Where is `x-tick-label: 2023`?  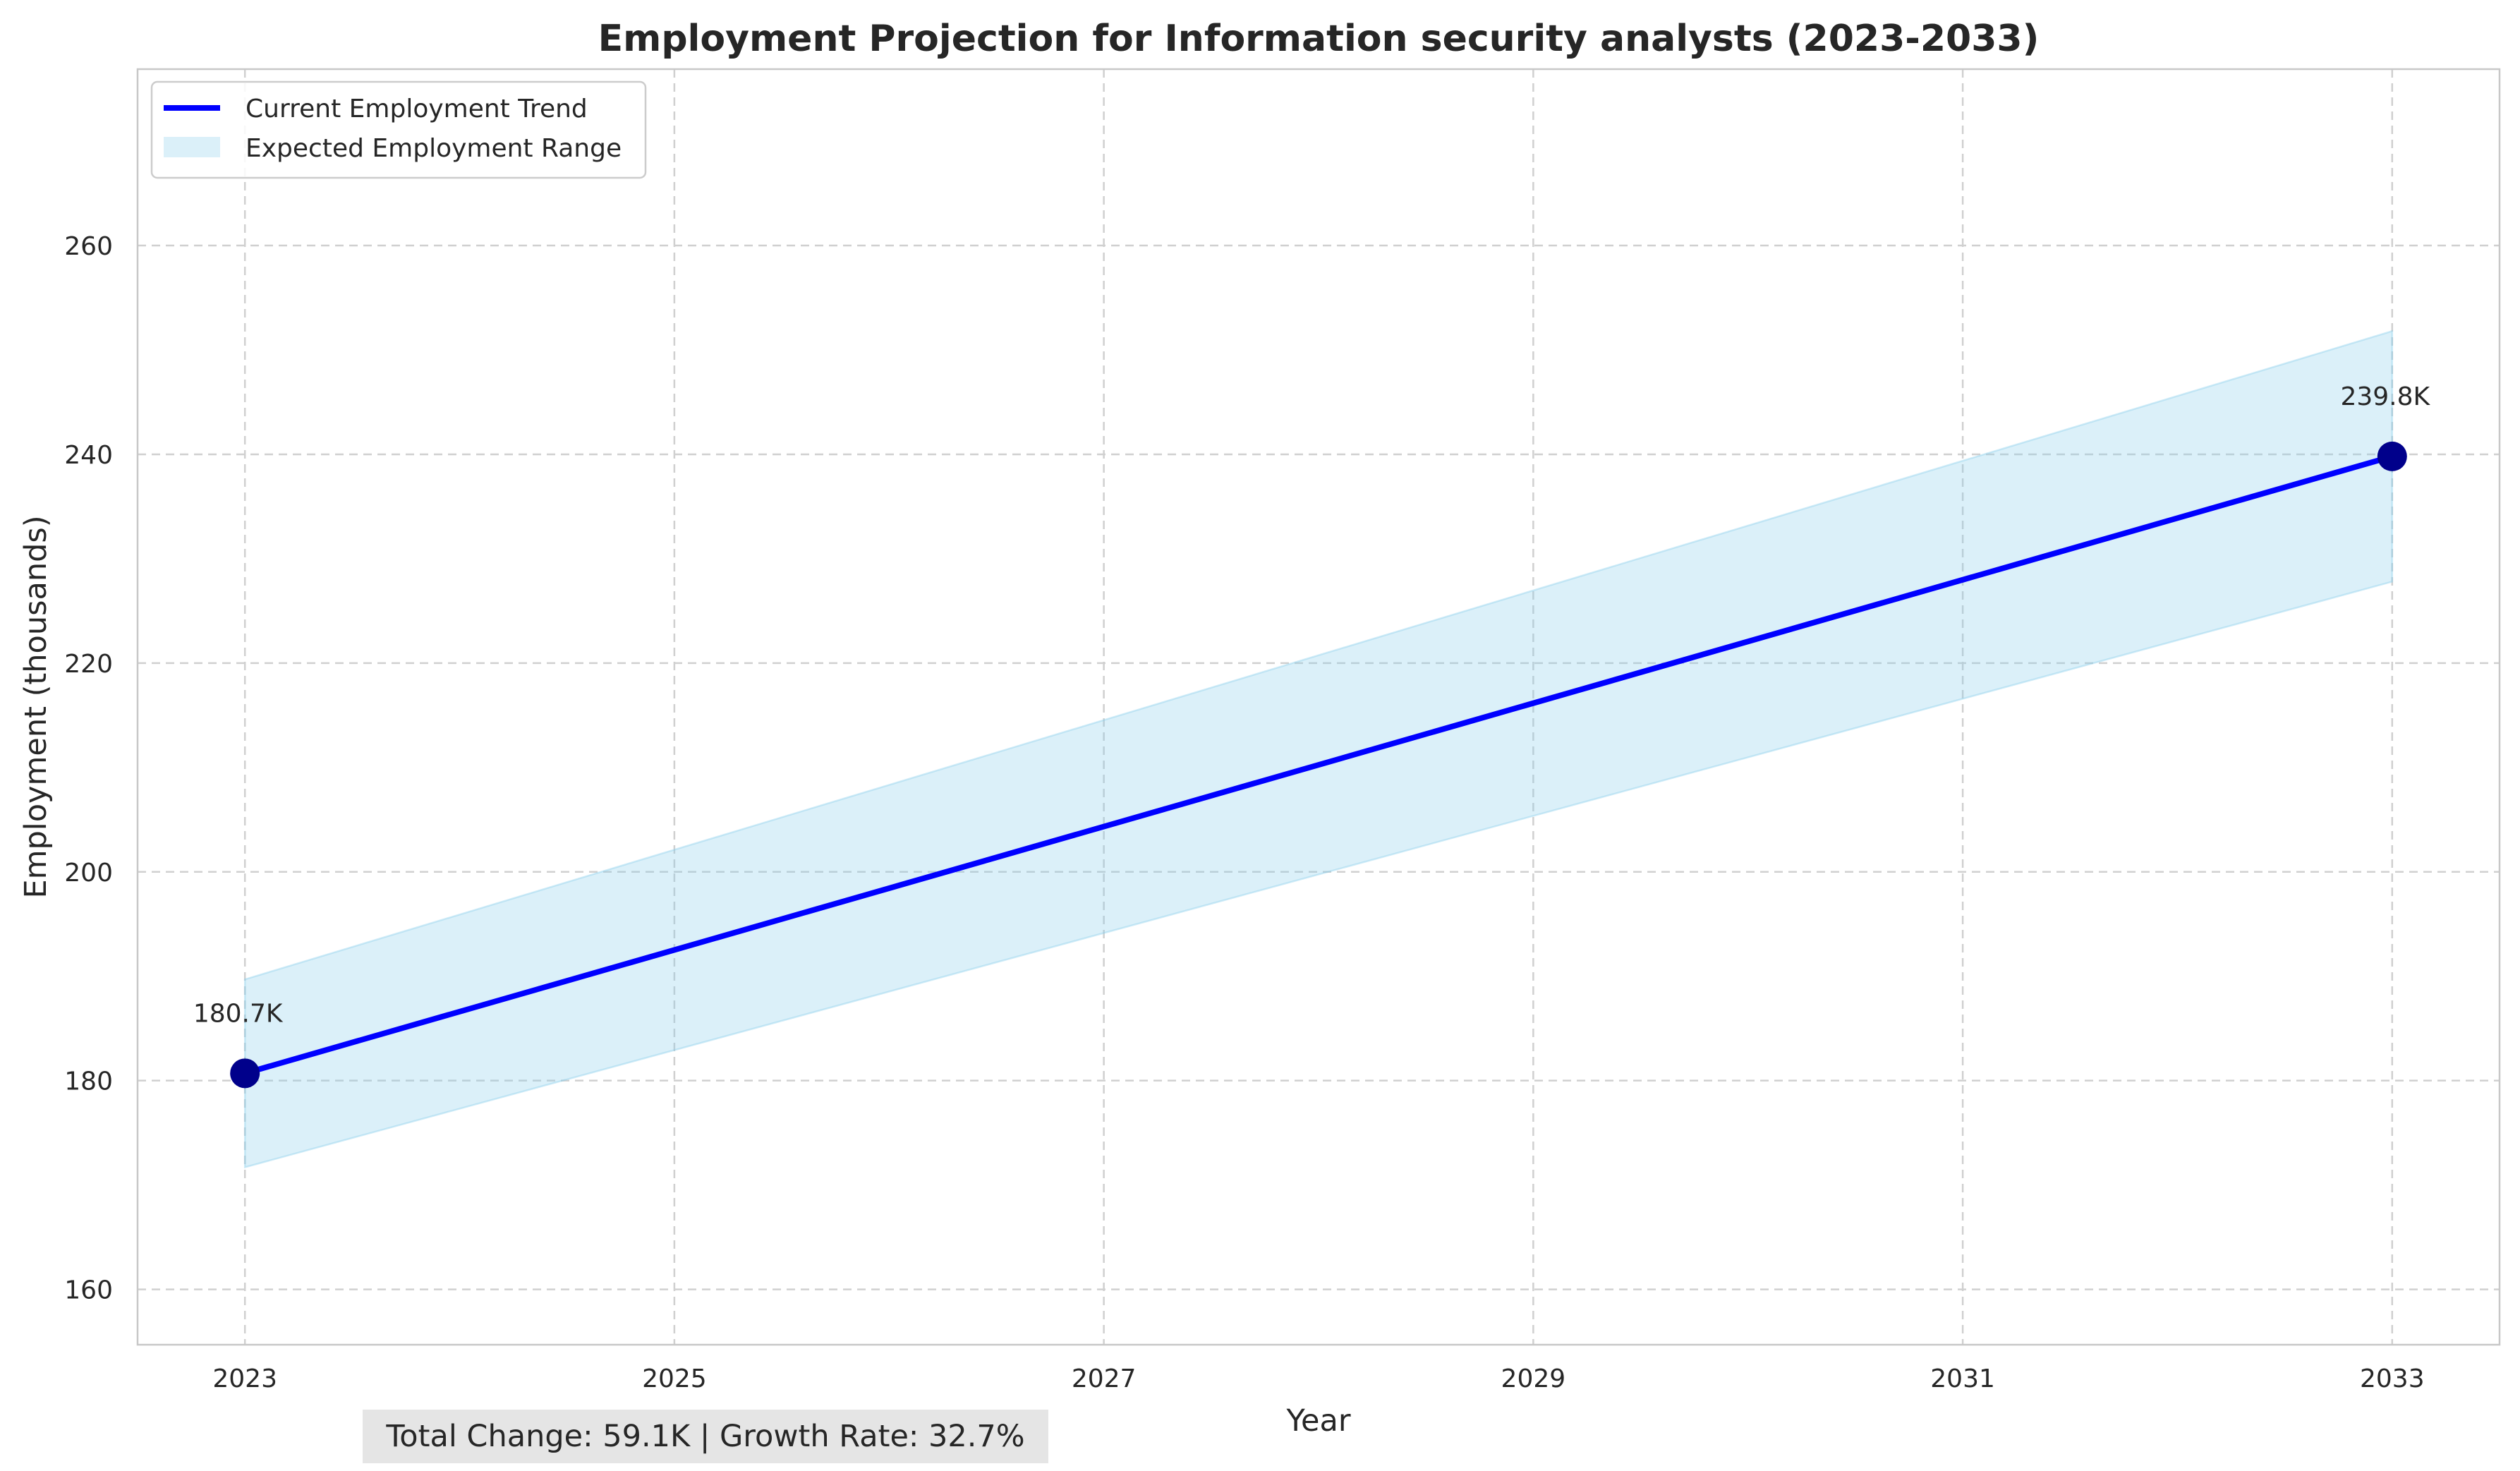
x-tick-label: 2023 is located at coordinates (245, 1378).